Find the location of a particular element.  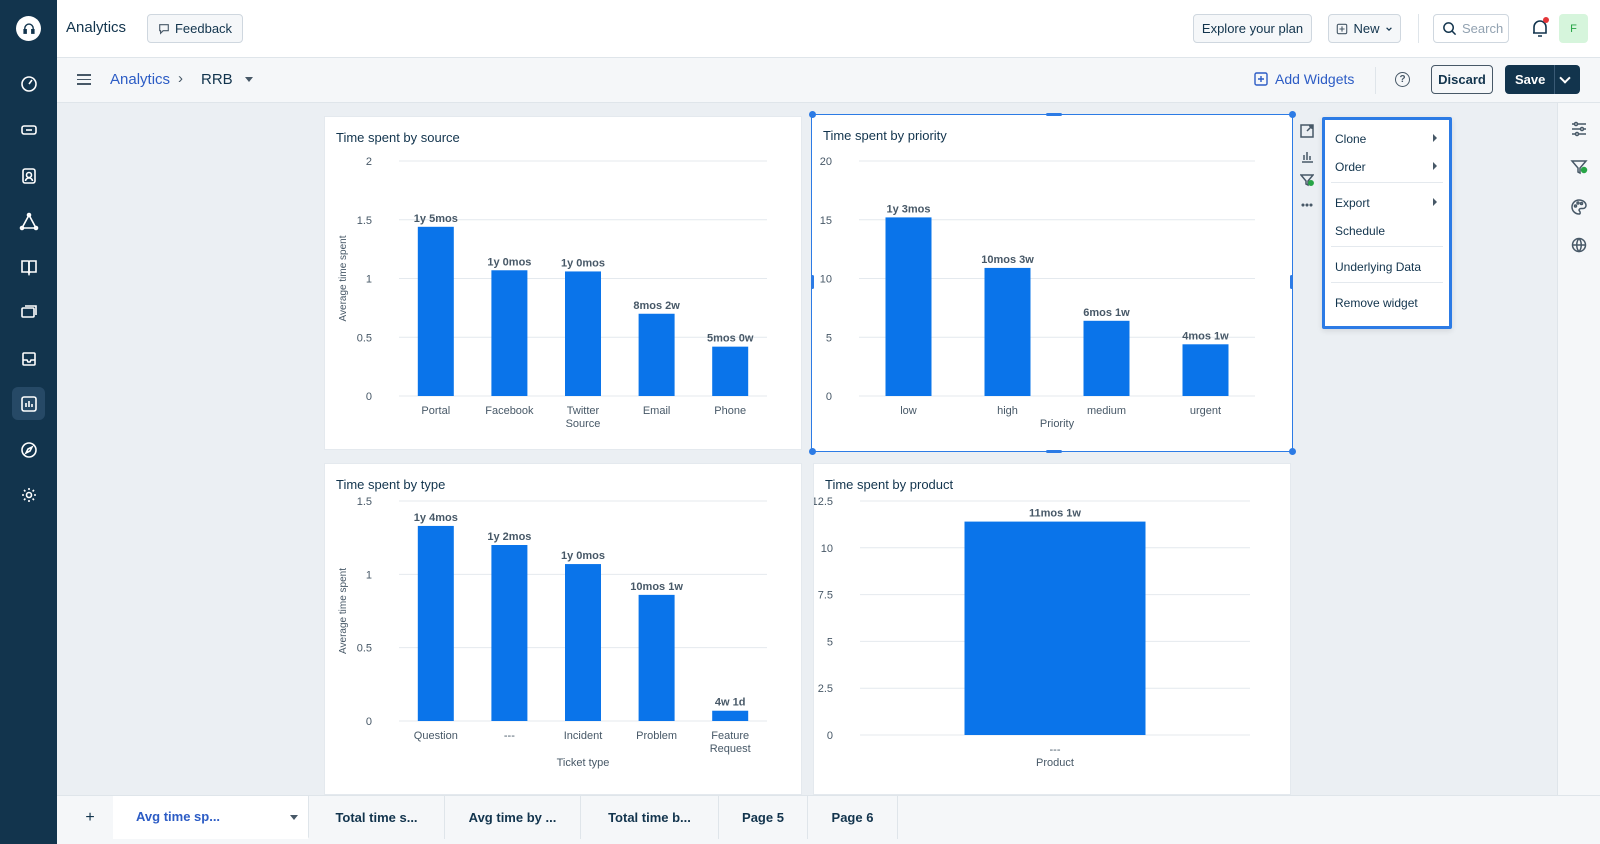

y-axis-label: Average time spent is located at coordinates (343, 611).